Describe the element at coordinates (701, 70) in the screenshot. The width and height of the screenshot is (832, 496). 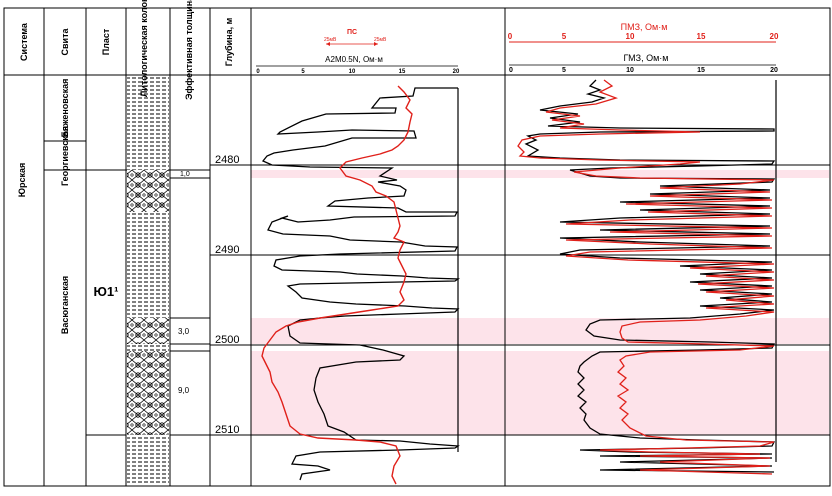
I see `gmz-scale-15: 15` at that location.